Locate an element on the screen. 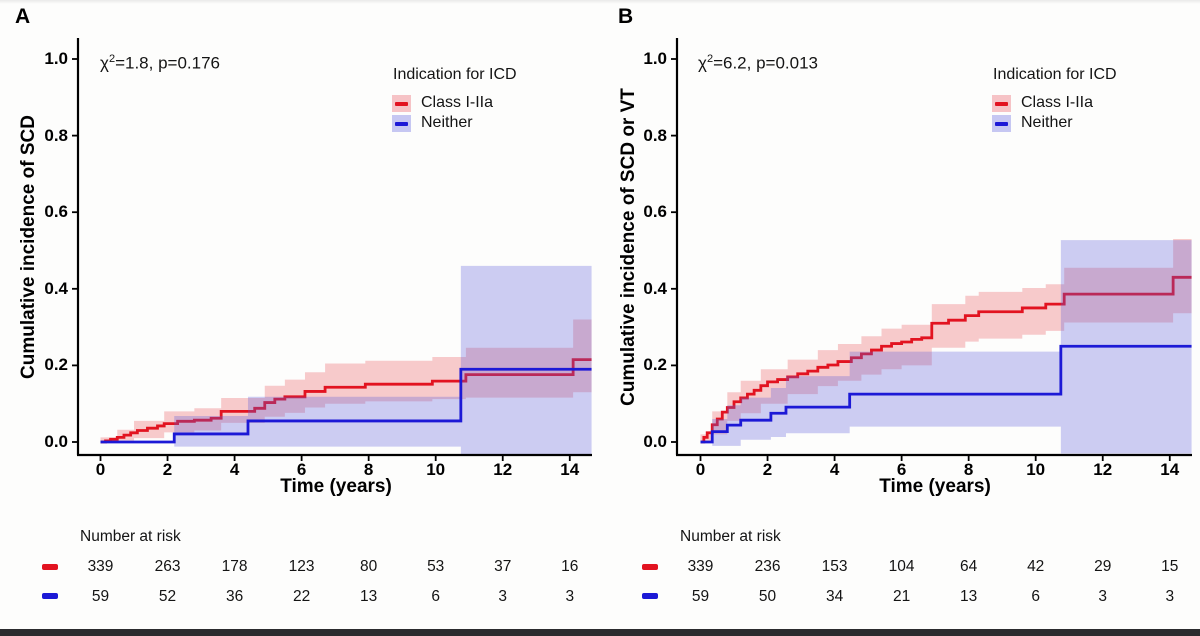 This screenshot has height=636, width=1200. panel-a-y-tick-label: 1.0 is located at coordinates (56, 58).